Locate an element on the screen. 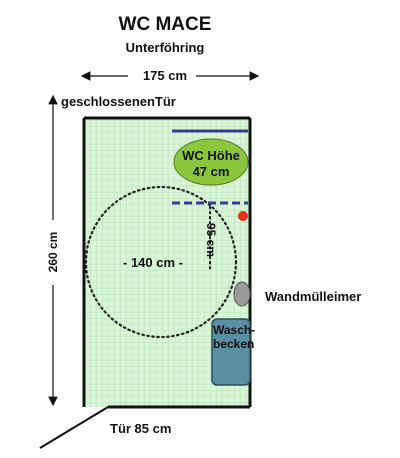 The height and width of the screenshot is (458, 400). door-leaf is located at coordinates (74, 427).